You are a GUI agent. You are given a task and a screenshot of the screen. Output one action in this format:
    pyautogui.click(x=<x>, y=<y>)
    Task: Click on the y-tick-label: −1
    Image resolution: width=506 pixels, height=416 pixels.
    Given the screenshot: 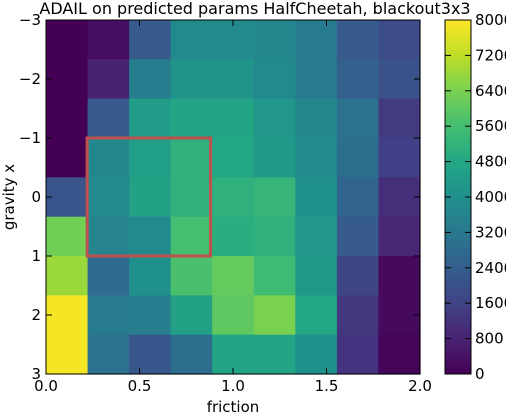 What is the action you would take?
    pyautogui.click(x=30, y=138)
    